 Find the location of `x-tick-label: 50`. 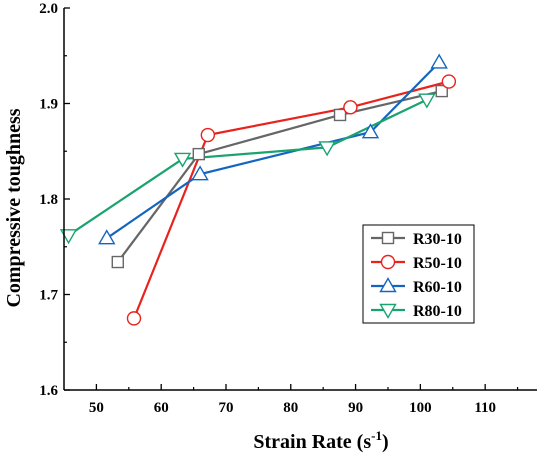

x-tick-label: 50 is located at coordinates (96, 408).